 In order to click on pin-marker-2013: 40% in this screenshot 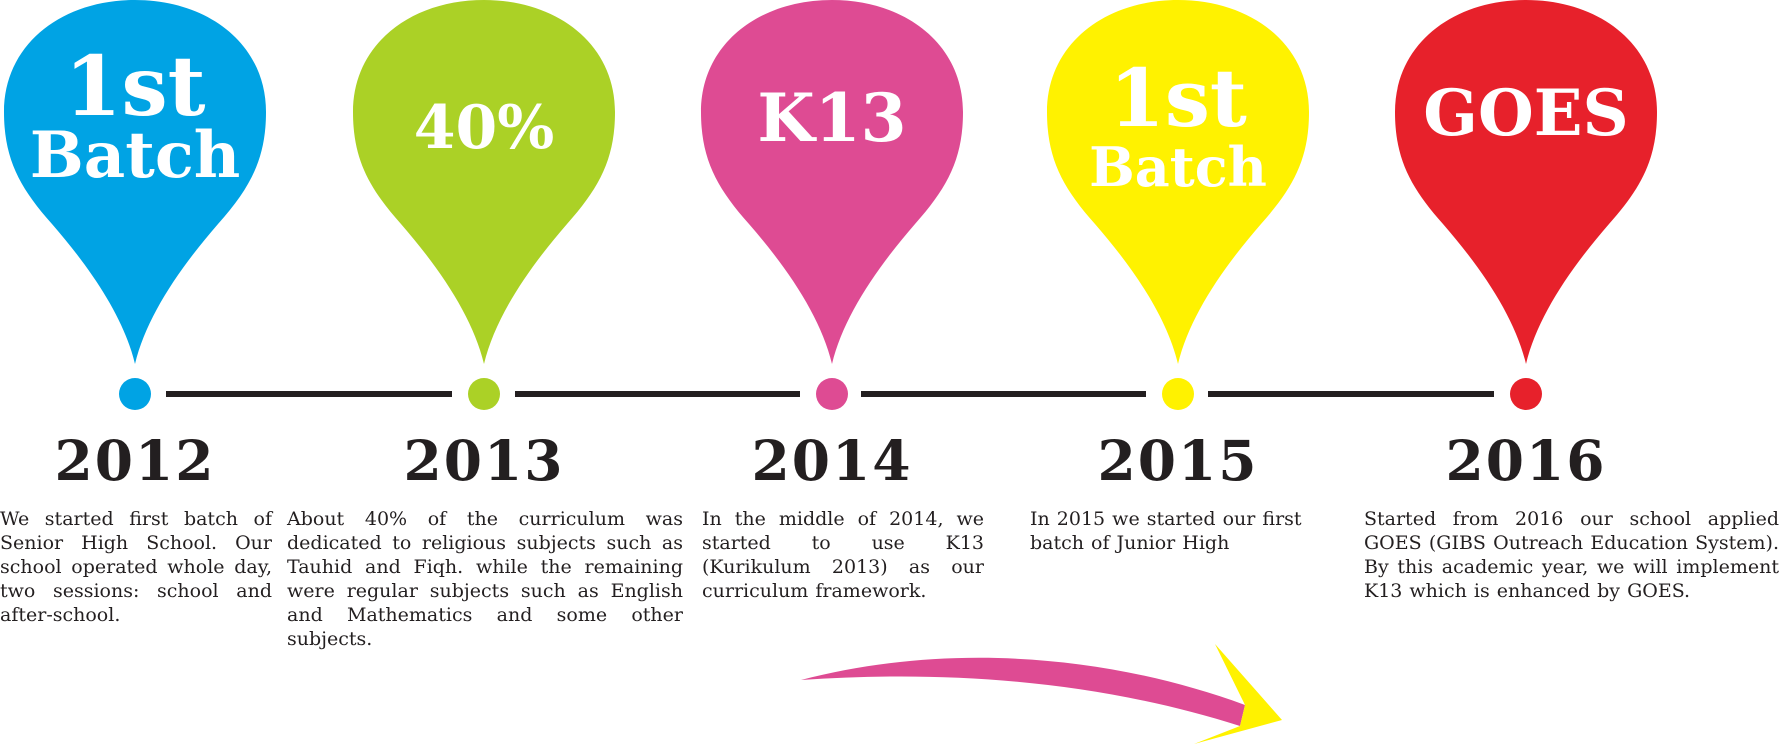, I will do `click(484, 183)`.